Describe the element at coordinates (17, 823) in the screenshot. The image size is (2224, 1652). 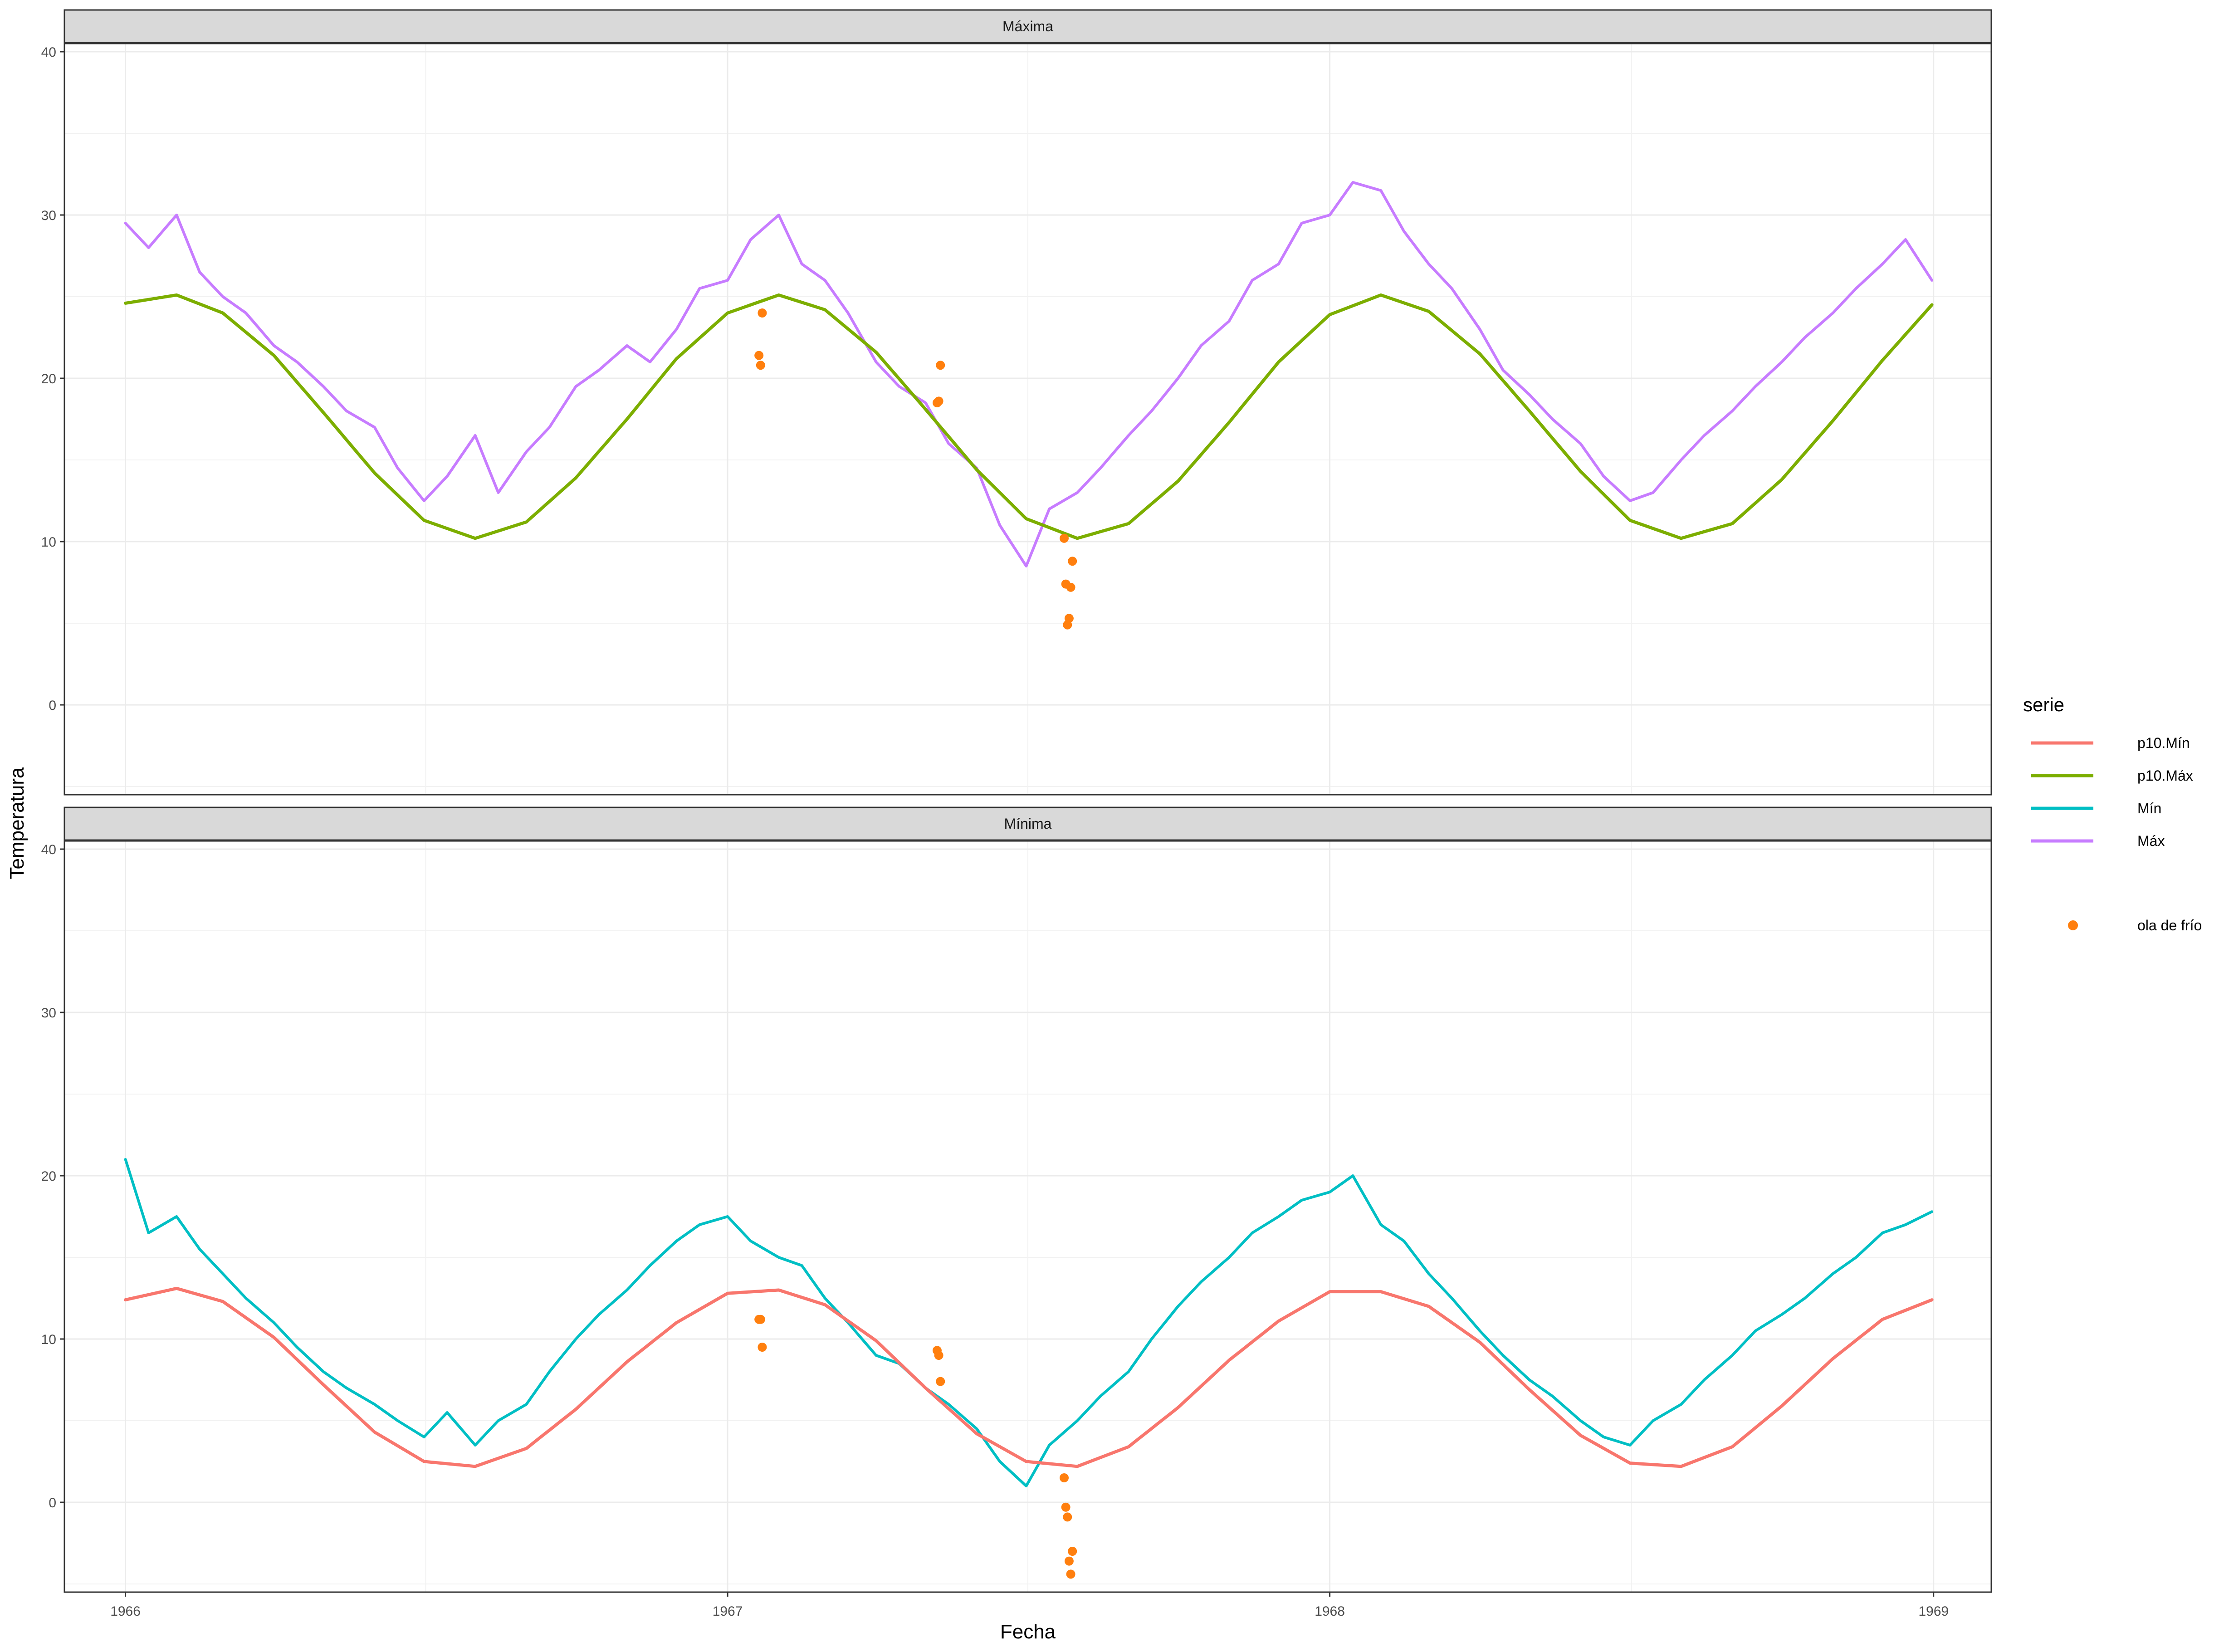
I see `y-axis-title: Temperatura` at that location.